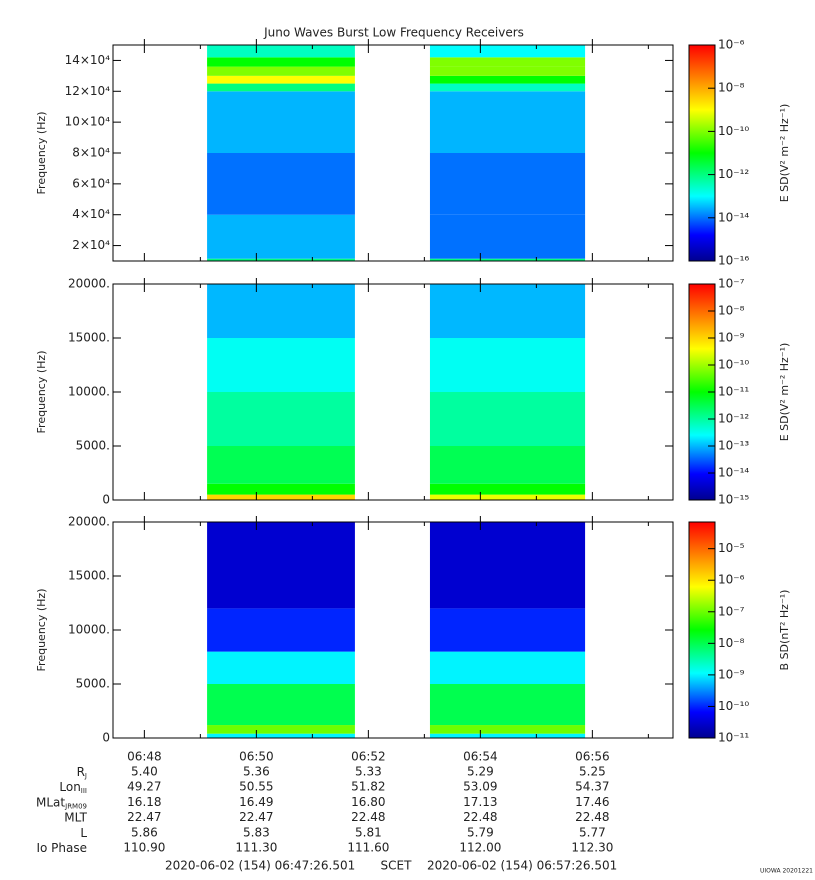 The image size is (815, 880). Describe the element at coordinates (733, 174) in the screenshot. I see `colorbar-tick-label: 10⁻¹²` at that location.